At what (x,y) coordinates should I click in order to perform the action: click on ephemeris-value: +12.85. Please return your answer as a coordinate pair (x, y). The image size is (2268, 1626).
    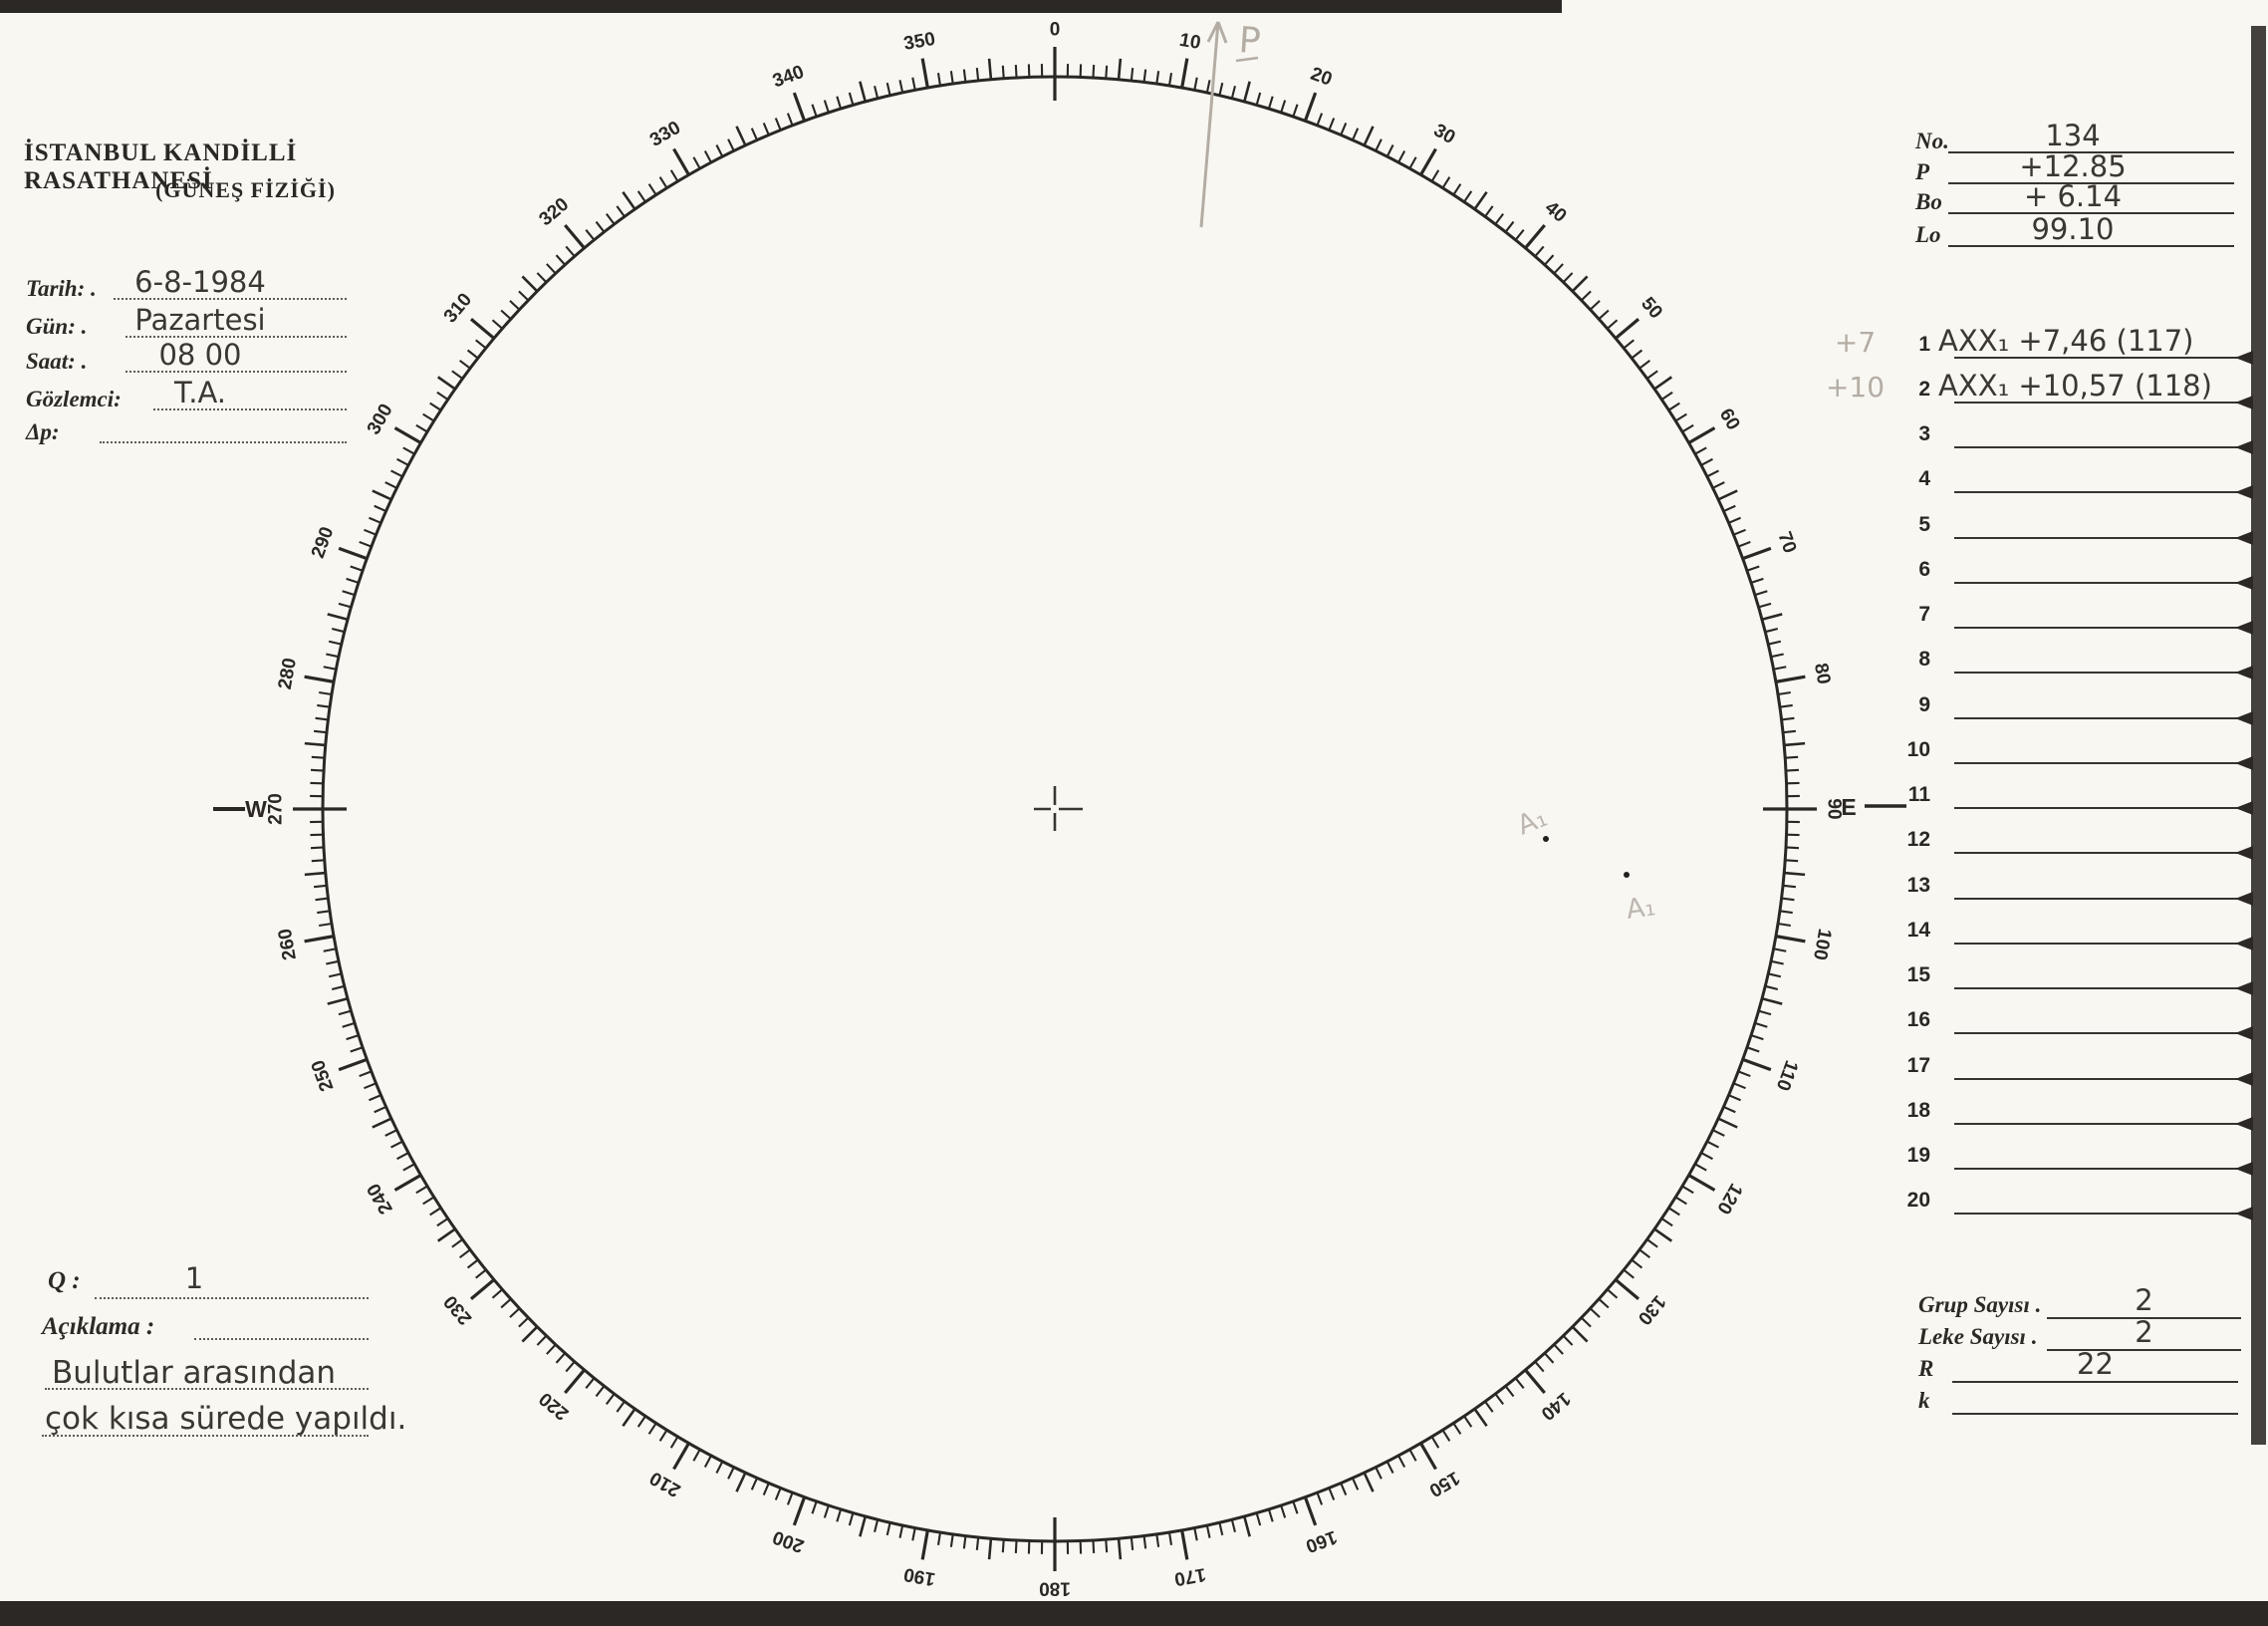
    Looking at the image, I should click on (2073, 166).